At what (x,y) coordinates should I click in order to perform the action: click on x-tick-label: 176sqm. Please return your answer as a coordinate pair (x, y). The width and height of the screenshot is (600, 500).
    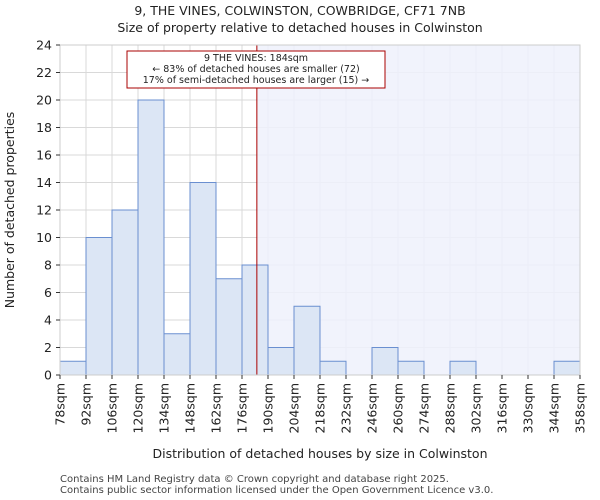
    Looking at the image, I should click on (242, 408).